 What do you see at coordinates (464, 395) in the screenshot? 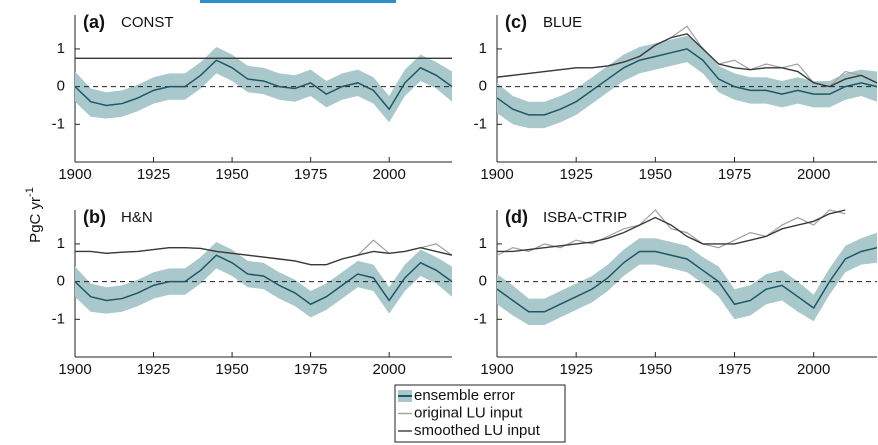
I see `legend-label: ensemble error` at bounding box center [464, 395].